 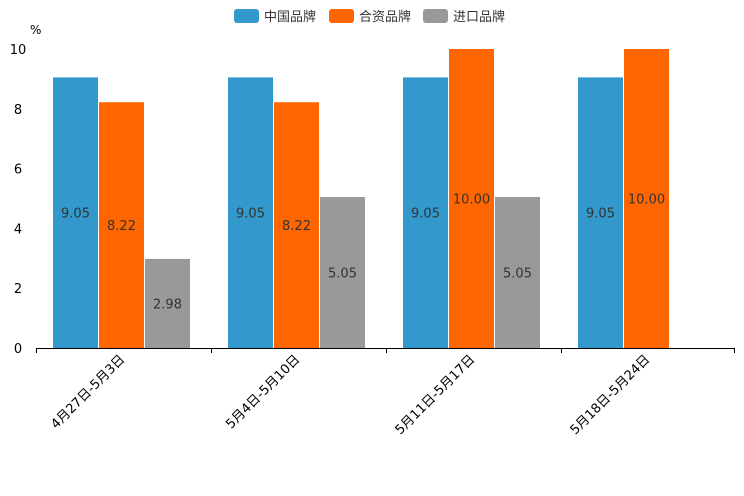 What do you see at coordinates (35, 30) in the screenshot?
I see `y-axis-unit-label: %` at bounding box center [35, 30].